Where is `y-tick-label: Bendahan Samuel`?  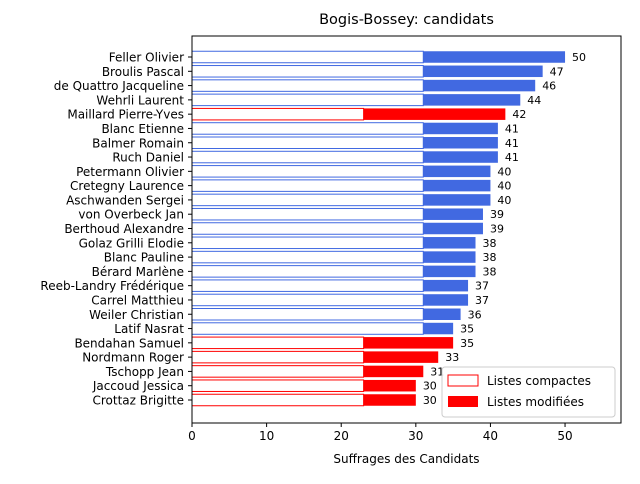 y-tick-label: Bendahan Samuel is located at coordinates (129, 343).